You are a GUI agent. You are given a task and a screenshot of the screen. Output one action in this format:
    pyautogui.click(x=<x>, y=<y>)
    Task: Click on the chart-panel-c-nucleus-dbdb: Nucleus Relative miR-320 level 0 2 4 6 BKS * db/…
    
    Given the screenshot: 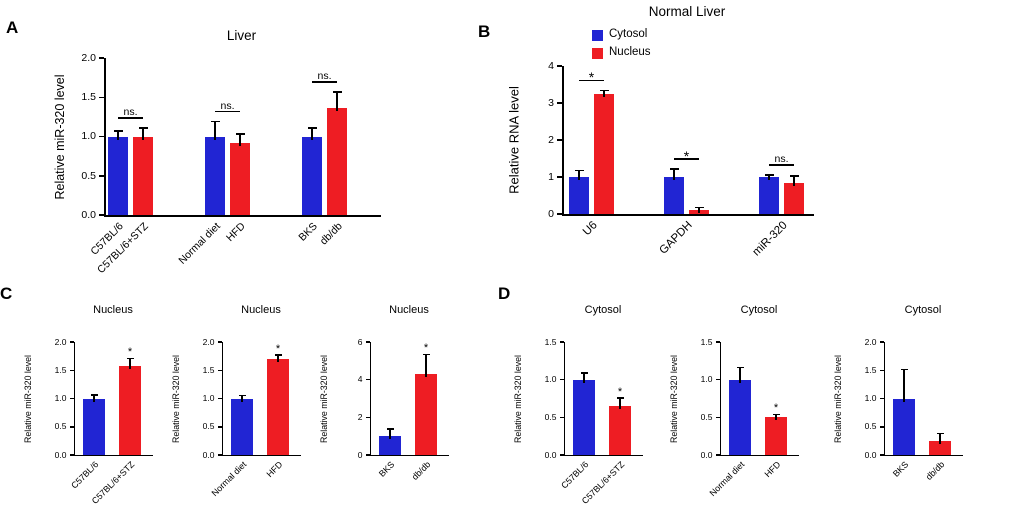 What is the action you would take?
    pyautogui.click(x=391, y=407)
    